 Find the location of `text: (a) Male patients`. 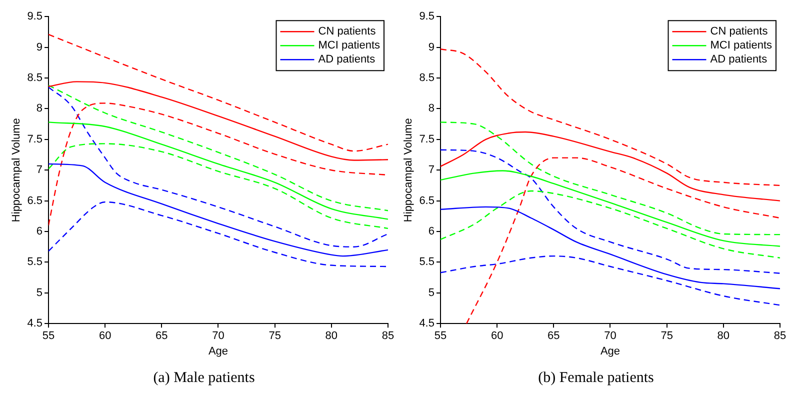

text: (a) Male patients is located at coordinates (204, 378).